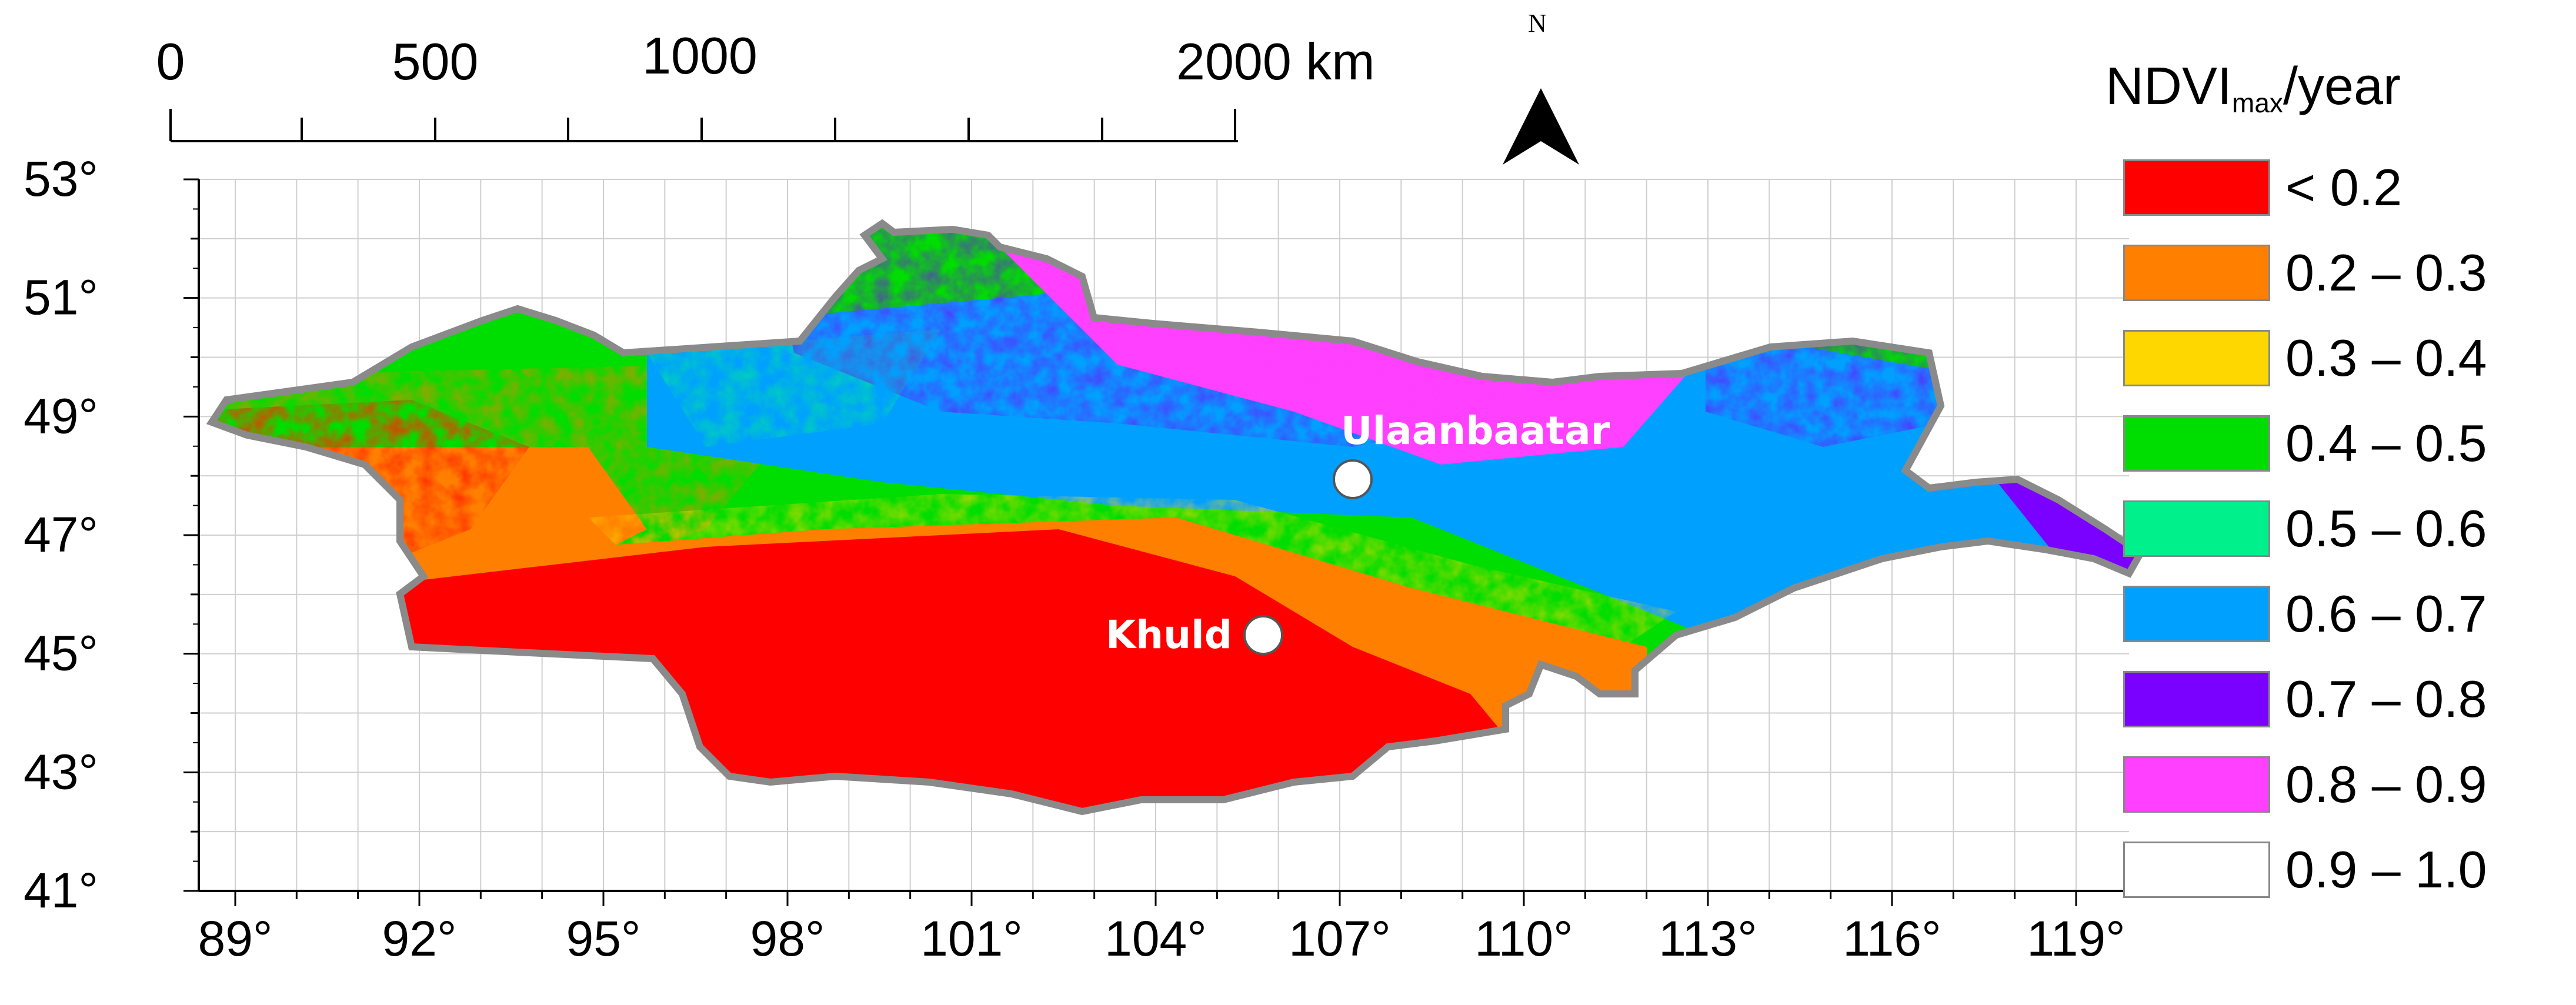  Describe the element at coordinates (971, 939) in the screenshot. I see `longitude-label: 101°` at that location.